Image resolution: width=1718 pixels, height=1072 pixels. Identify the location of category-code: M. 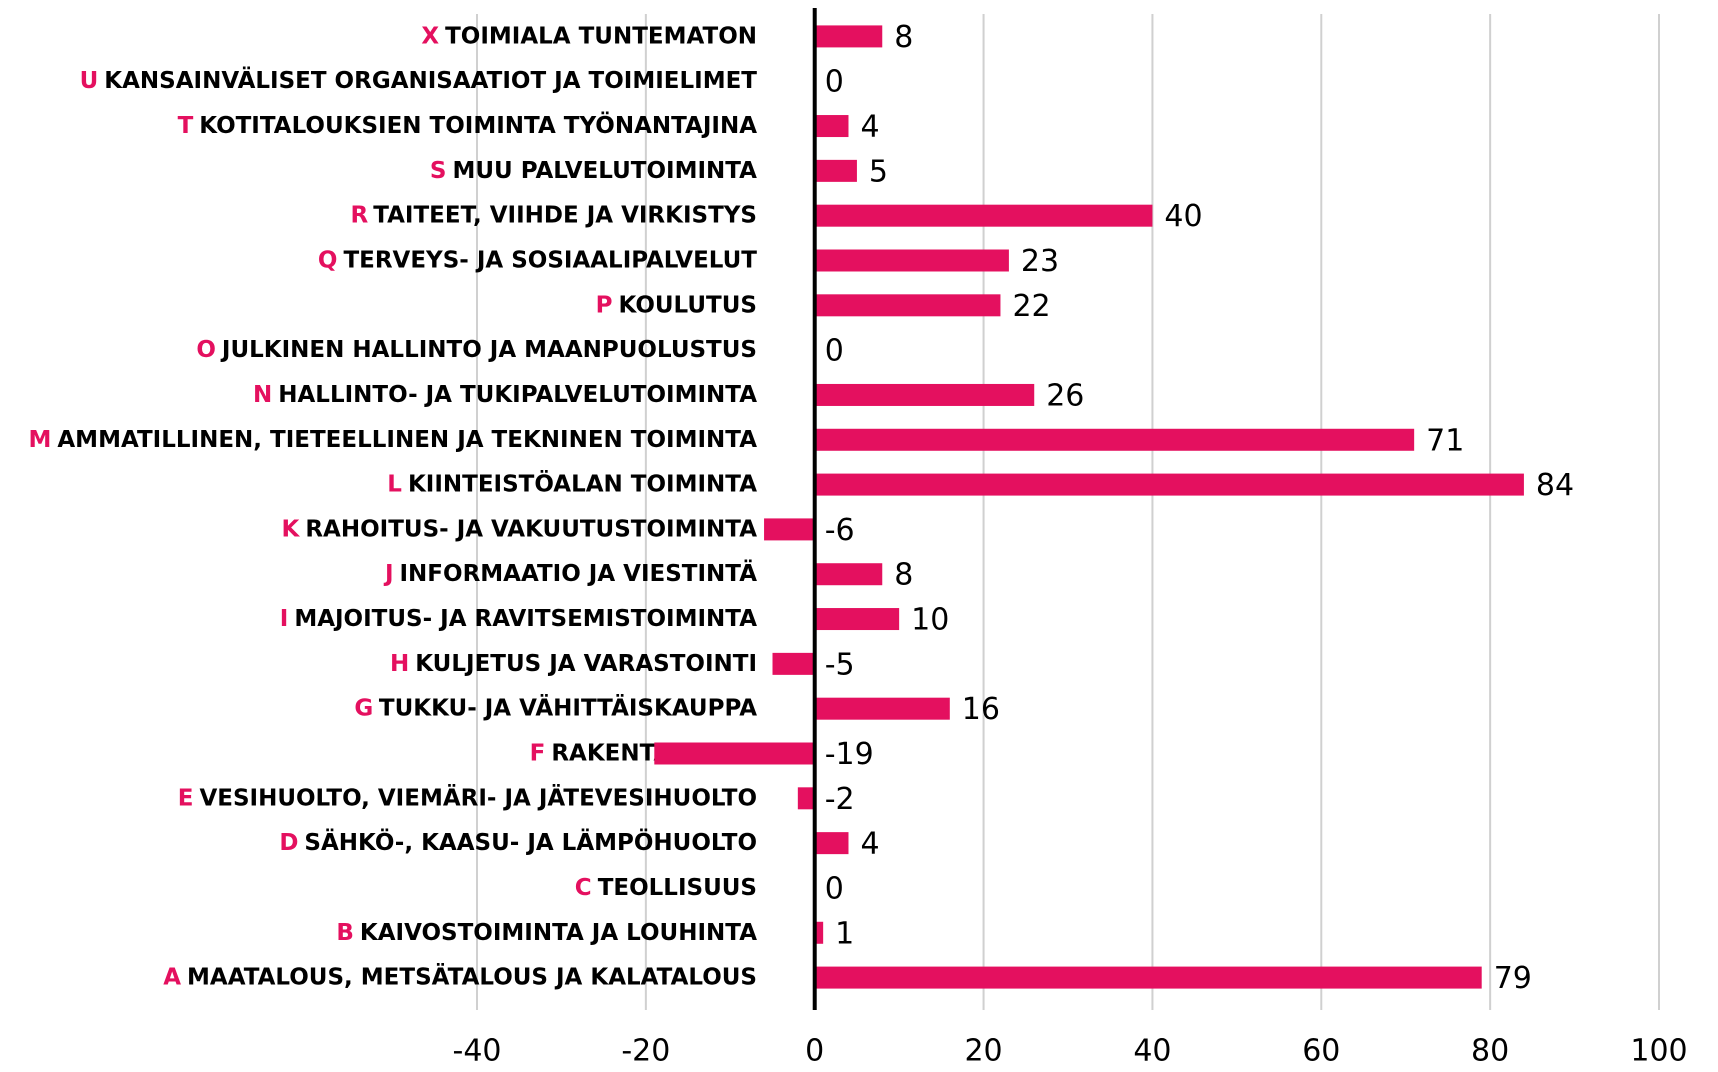
(39, 439).